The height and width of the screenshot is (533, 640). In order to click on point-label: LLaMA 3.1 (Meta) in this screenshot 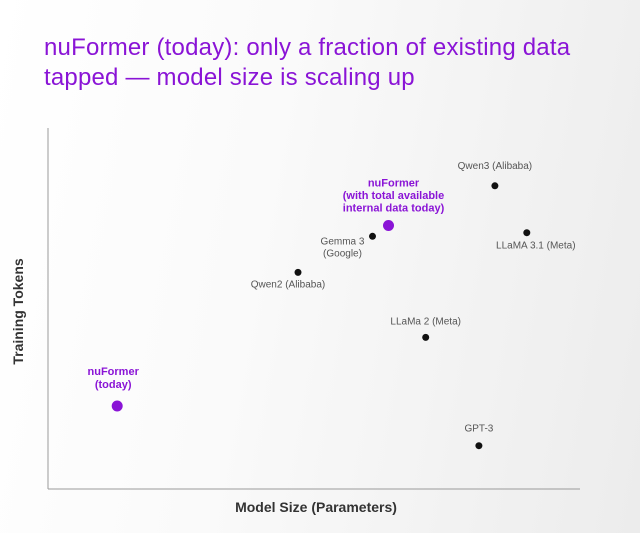, I will do `click(535, 246)`.